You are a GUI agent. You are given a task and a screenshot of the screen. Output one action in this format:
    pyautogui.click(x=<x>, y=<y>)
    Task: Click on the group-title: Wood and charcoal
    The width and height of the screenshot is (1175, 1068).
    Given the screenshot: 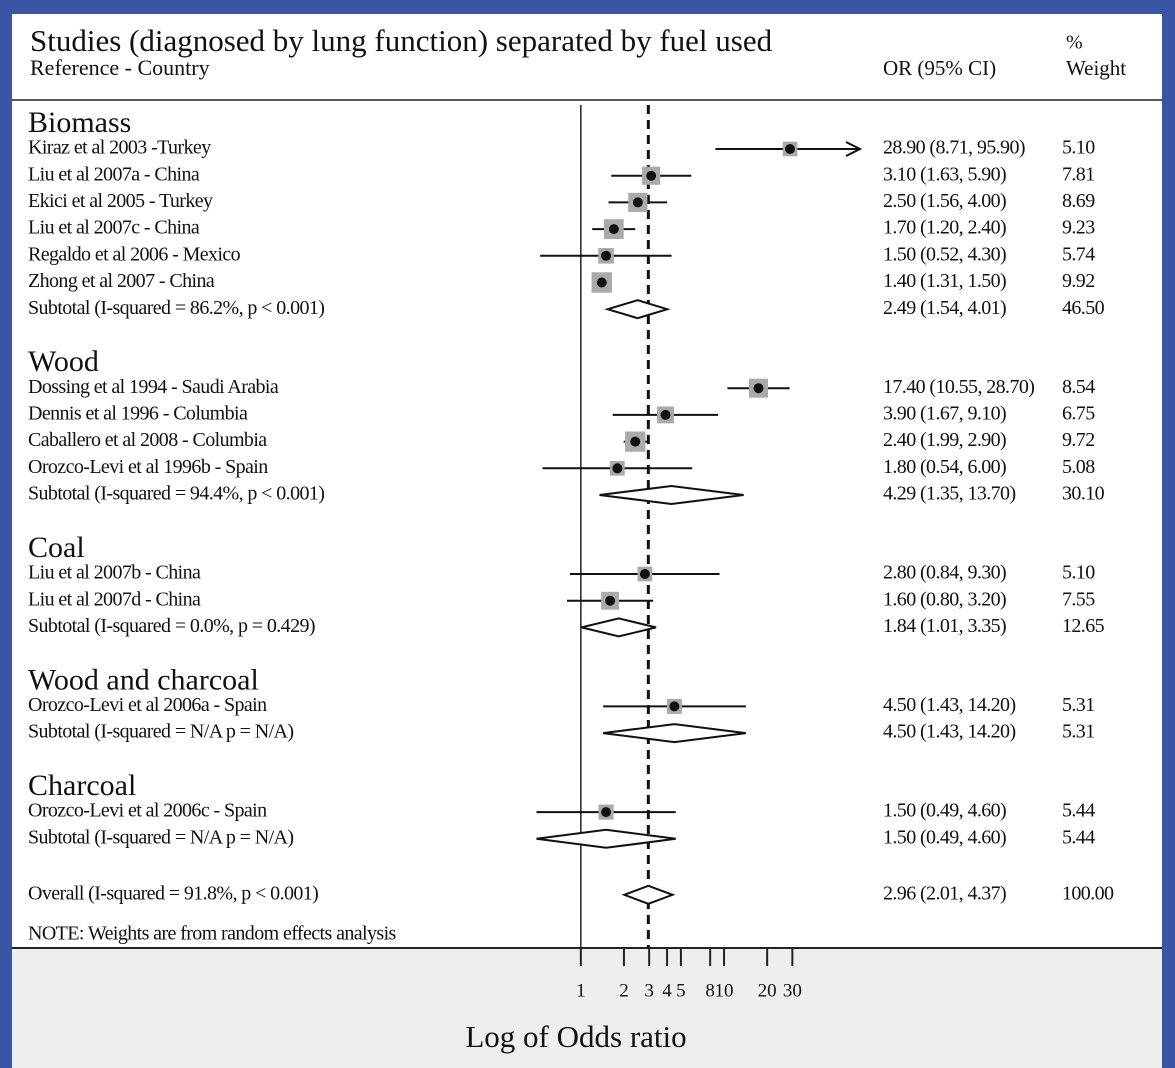 What is the action you would take?
    pyautogui.click(x=143, y=679)
    